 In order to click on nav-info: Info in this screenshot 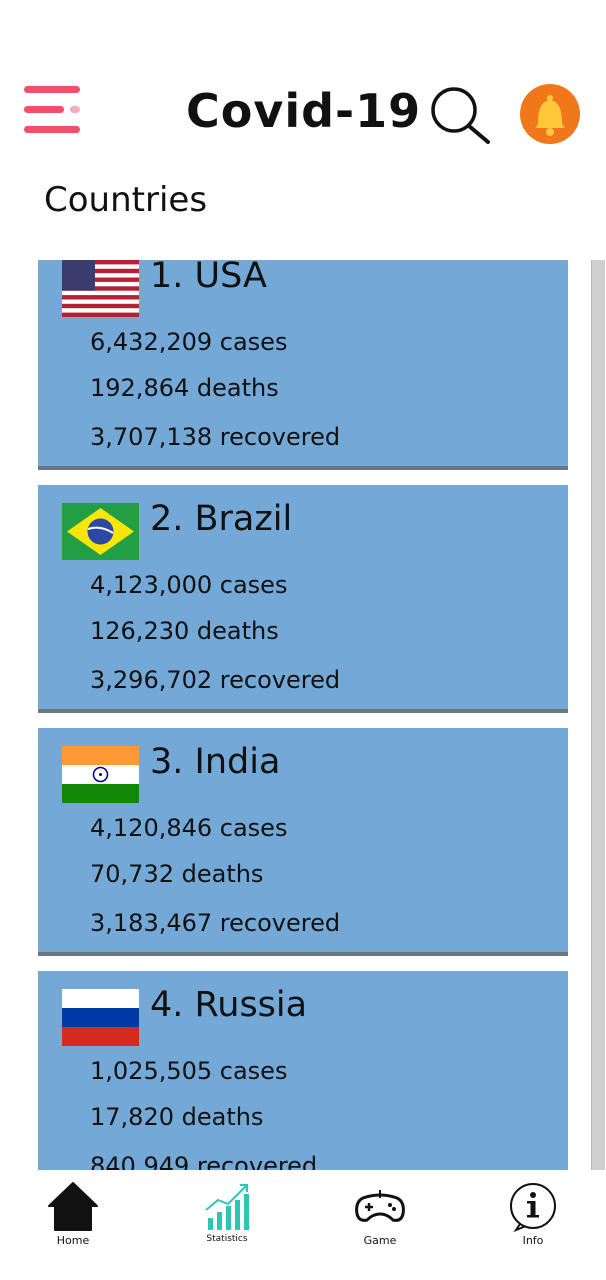, I will do `click(533, 1220)`.